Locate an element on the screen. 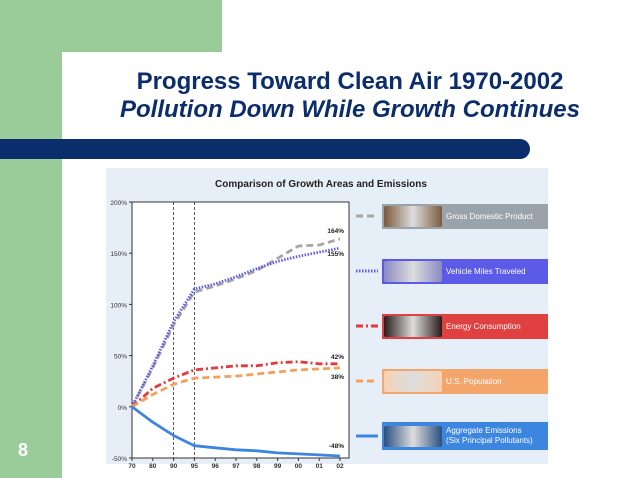 This screenshot has height=478, width=638. legend-item-energy: Energy Consumption is located at coordinates (465, 326).